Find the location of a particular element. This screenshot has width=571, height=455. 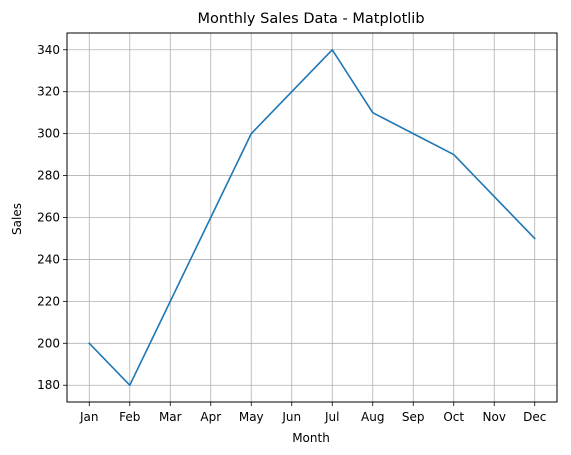

y-tick-label: 180 is located at coordinates (48, 385).